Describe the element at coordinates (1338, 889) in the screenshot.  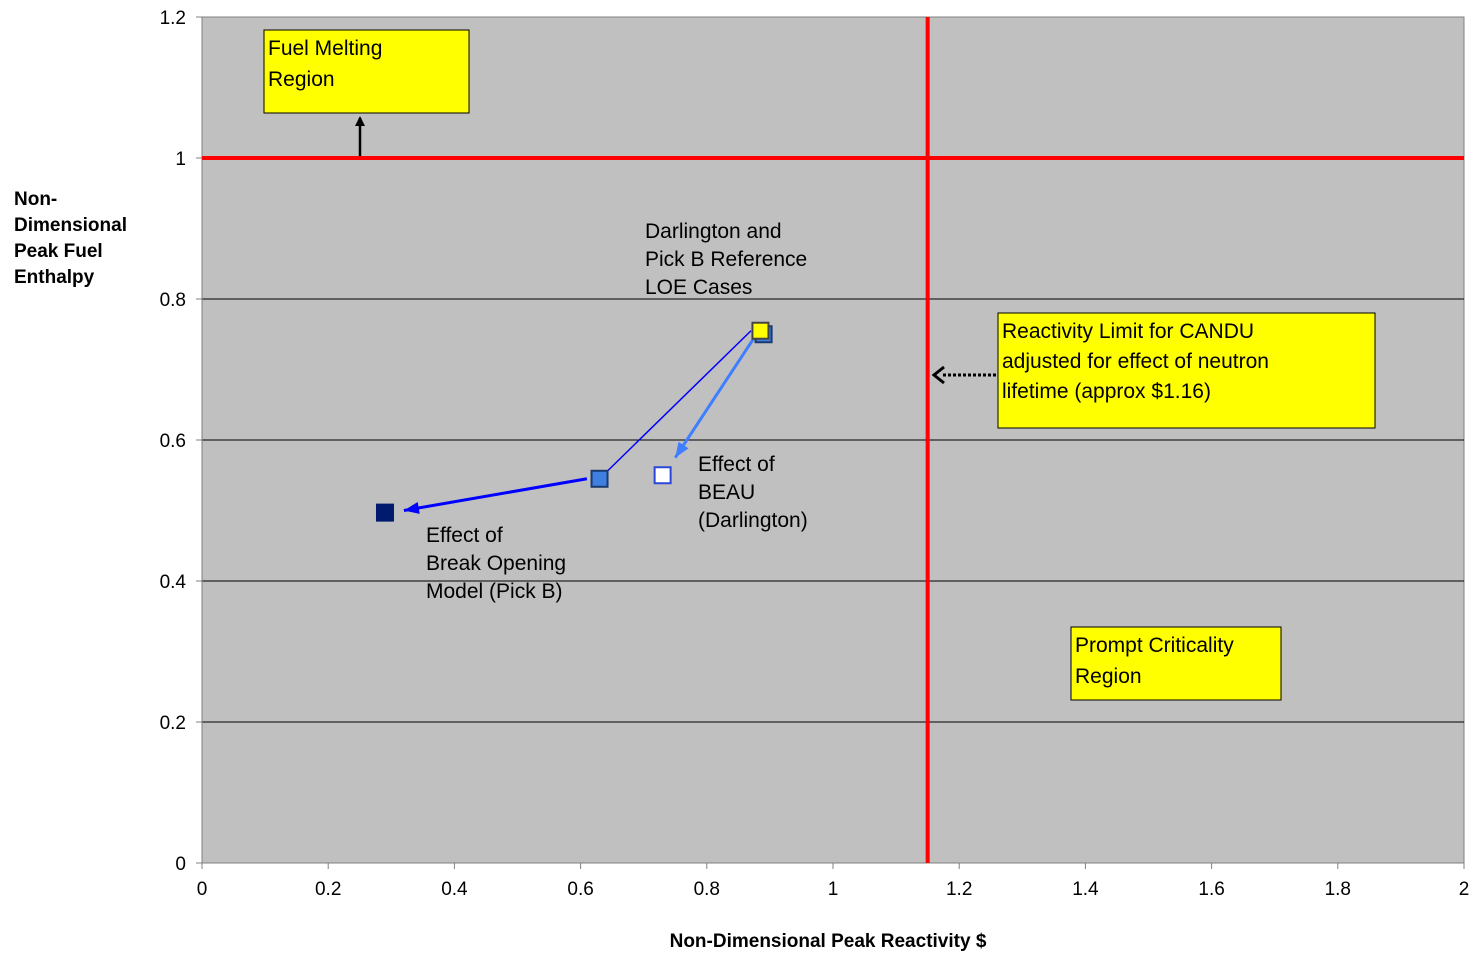
I see `x-tick-label-9: 1.8` at that location.